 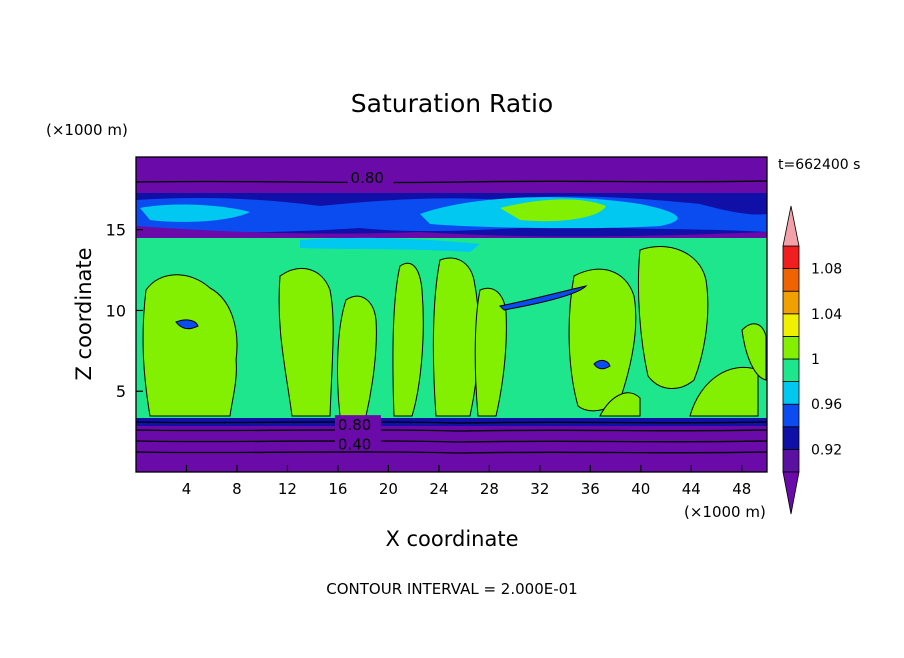 What do you see at coordinates (364, 311) in the screenshot?
I see `contour-labels: 0.80 0.80 0.40` at bounding box center [364, 311].